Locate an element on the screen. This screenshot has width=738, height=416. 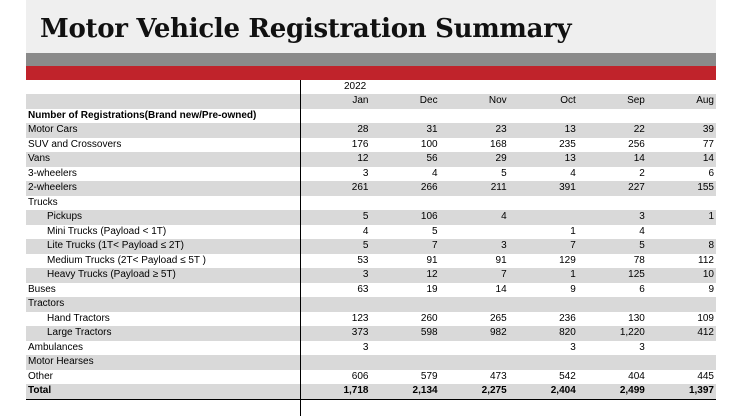
cell-value: 373 is located at coordinates (336, 333).